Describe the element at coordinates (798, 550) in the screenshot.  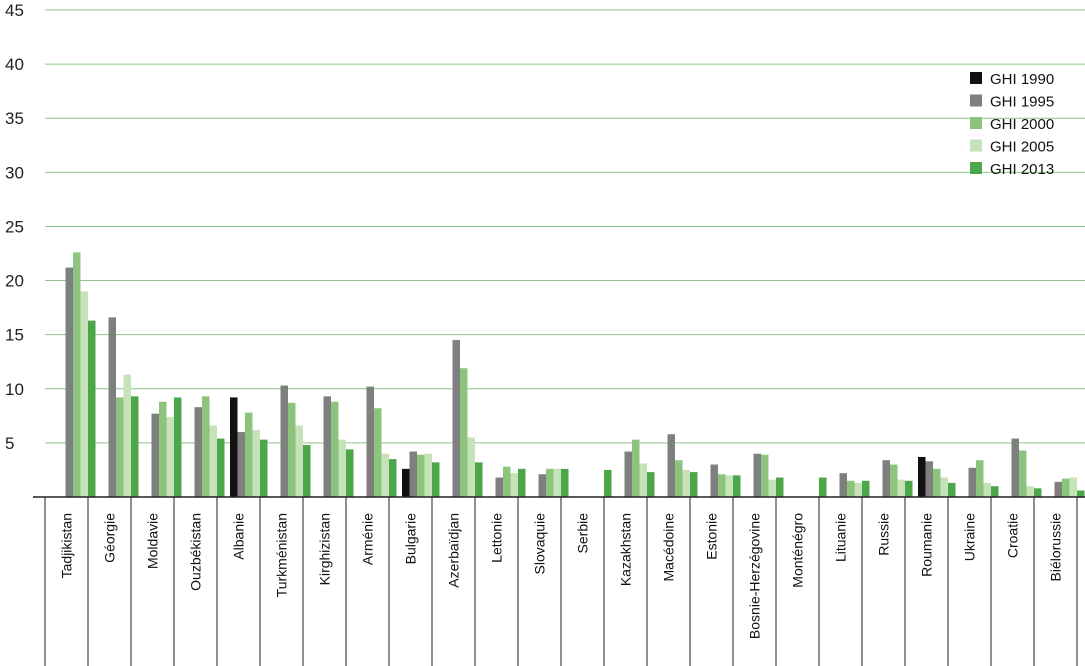
I see `category-label: Monténégro` at that location.